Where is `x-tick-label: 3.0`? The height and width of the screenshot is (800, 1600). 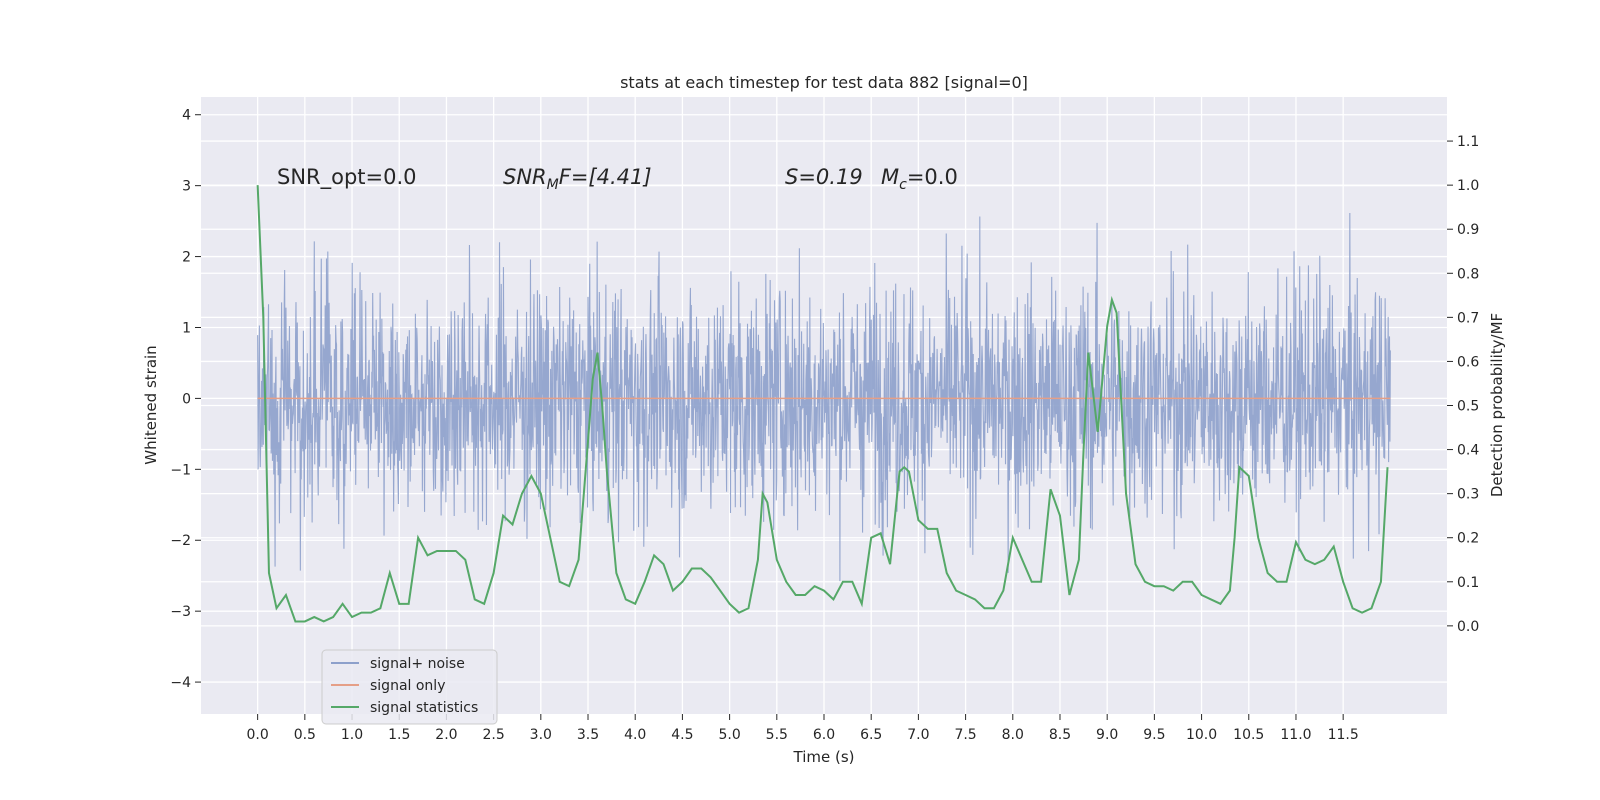
x-tick-label: 3.0 is located at coordinates (541, 735).